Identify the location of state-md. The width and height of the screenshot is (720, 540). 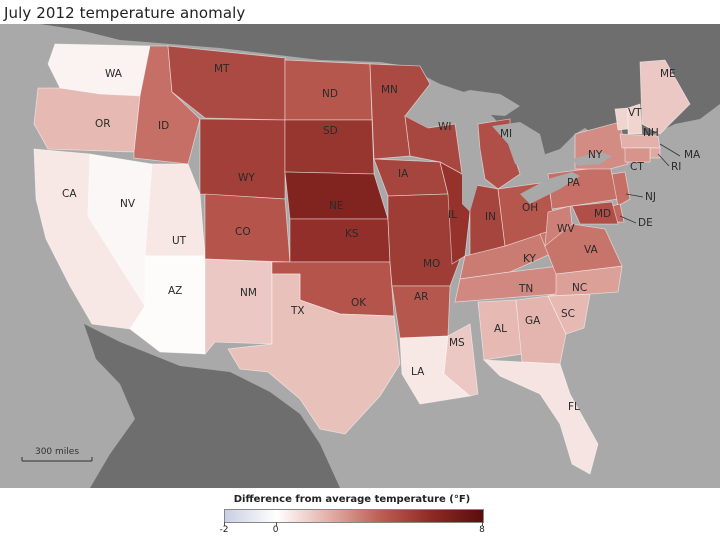
(595, 213).